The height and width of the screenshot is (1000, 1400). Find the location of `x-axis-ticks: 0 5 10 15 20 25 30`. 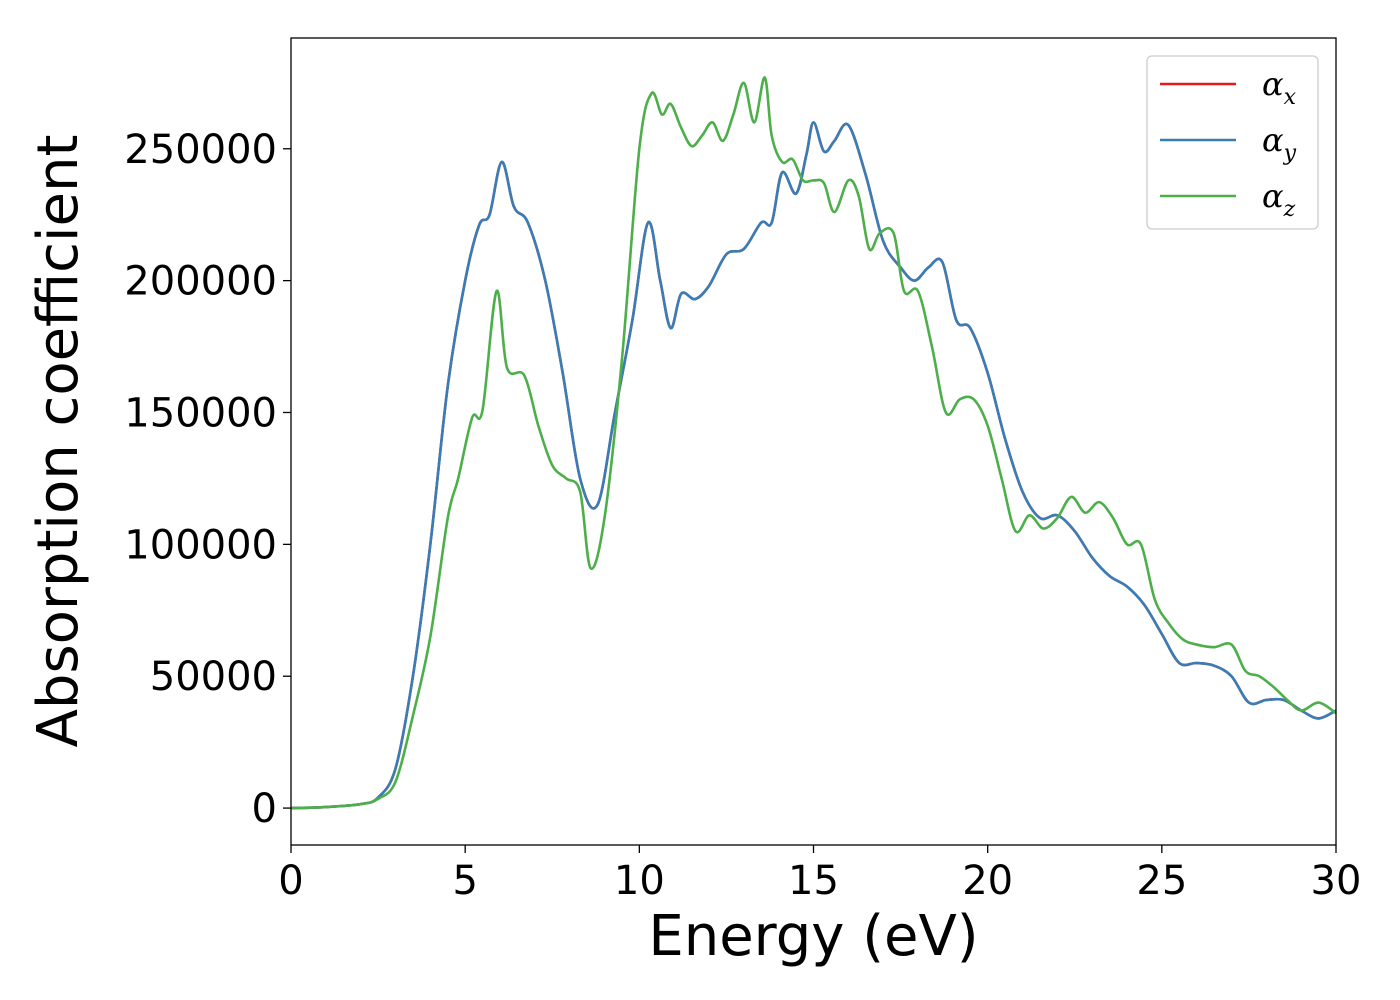

x-axis-ticks: 0 5 10 15 20 25 30 is located at coordinates (819, 874).